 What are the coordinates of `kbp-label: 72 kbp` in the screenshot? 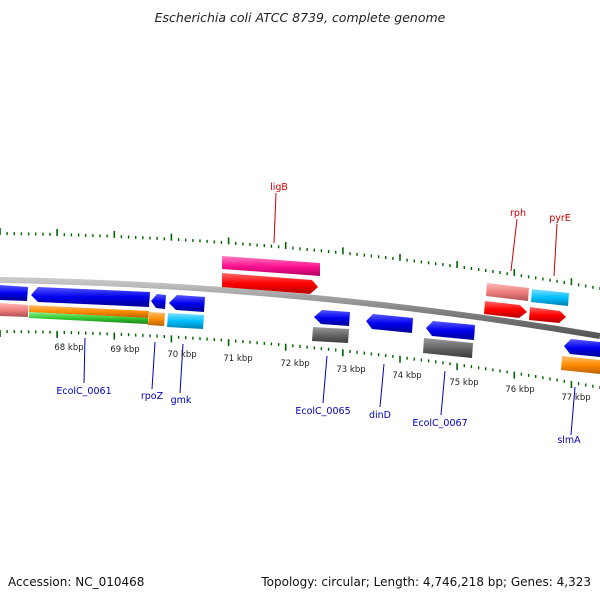 It's located at (294, 364).